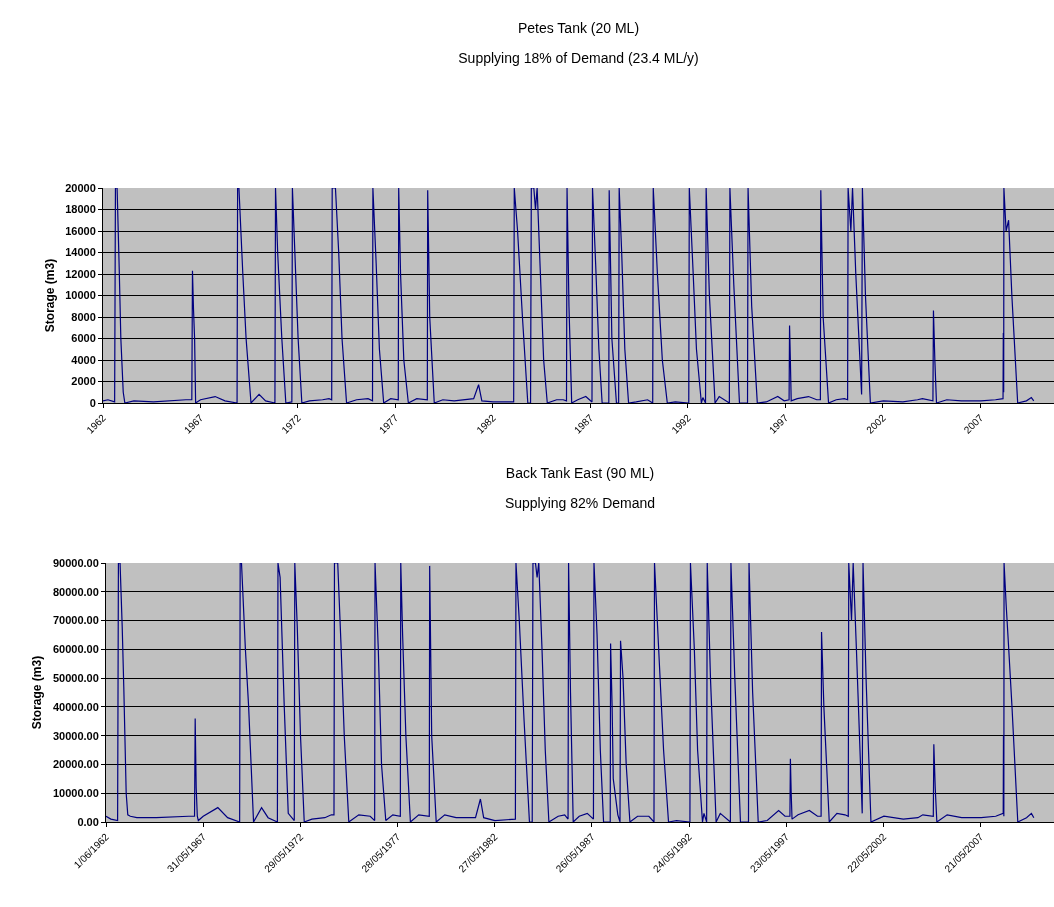 The width and height of the screenshot is (1054, 907). Describe the element at coordinates (75, 677) in the screenshot. I see `y-tick-label: 50000.00` at that location.